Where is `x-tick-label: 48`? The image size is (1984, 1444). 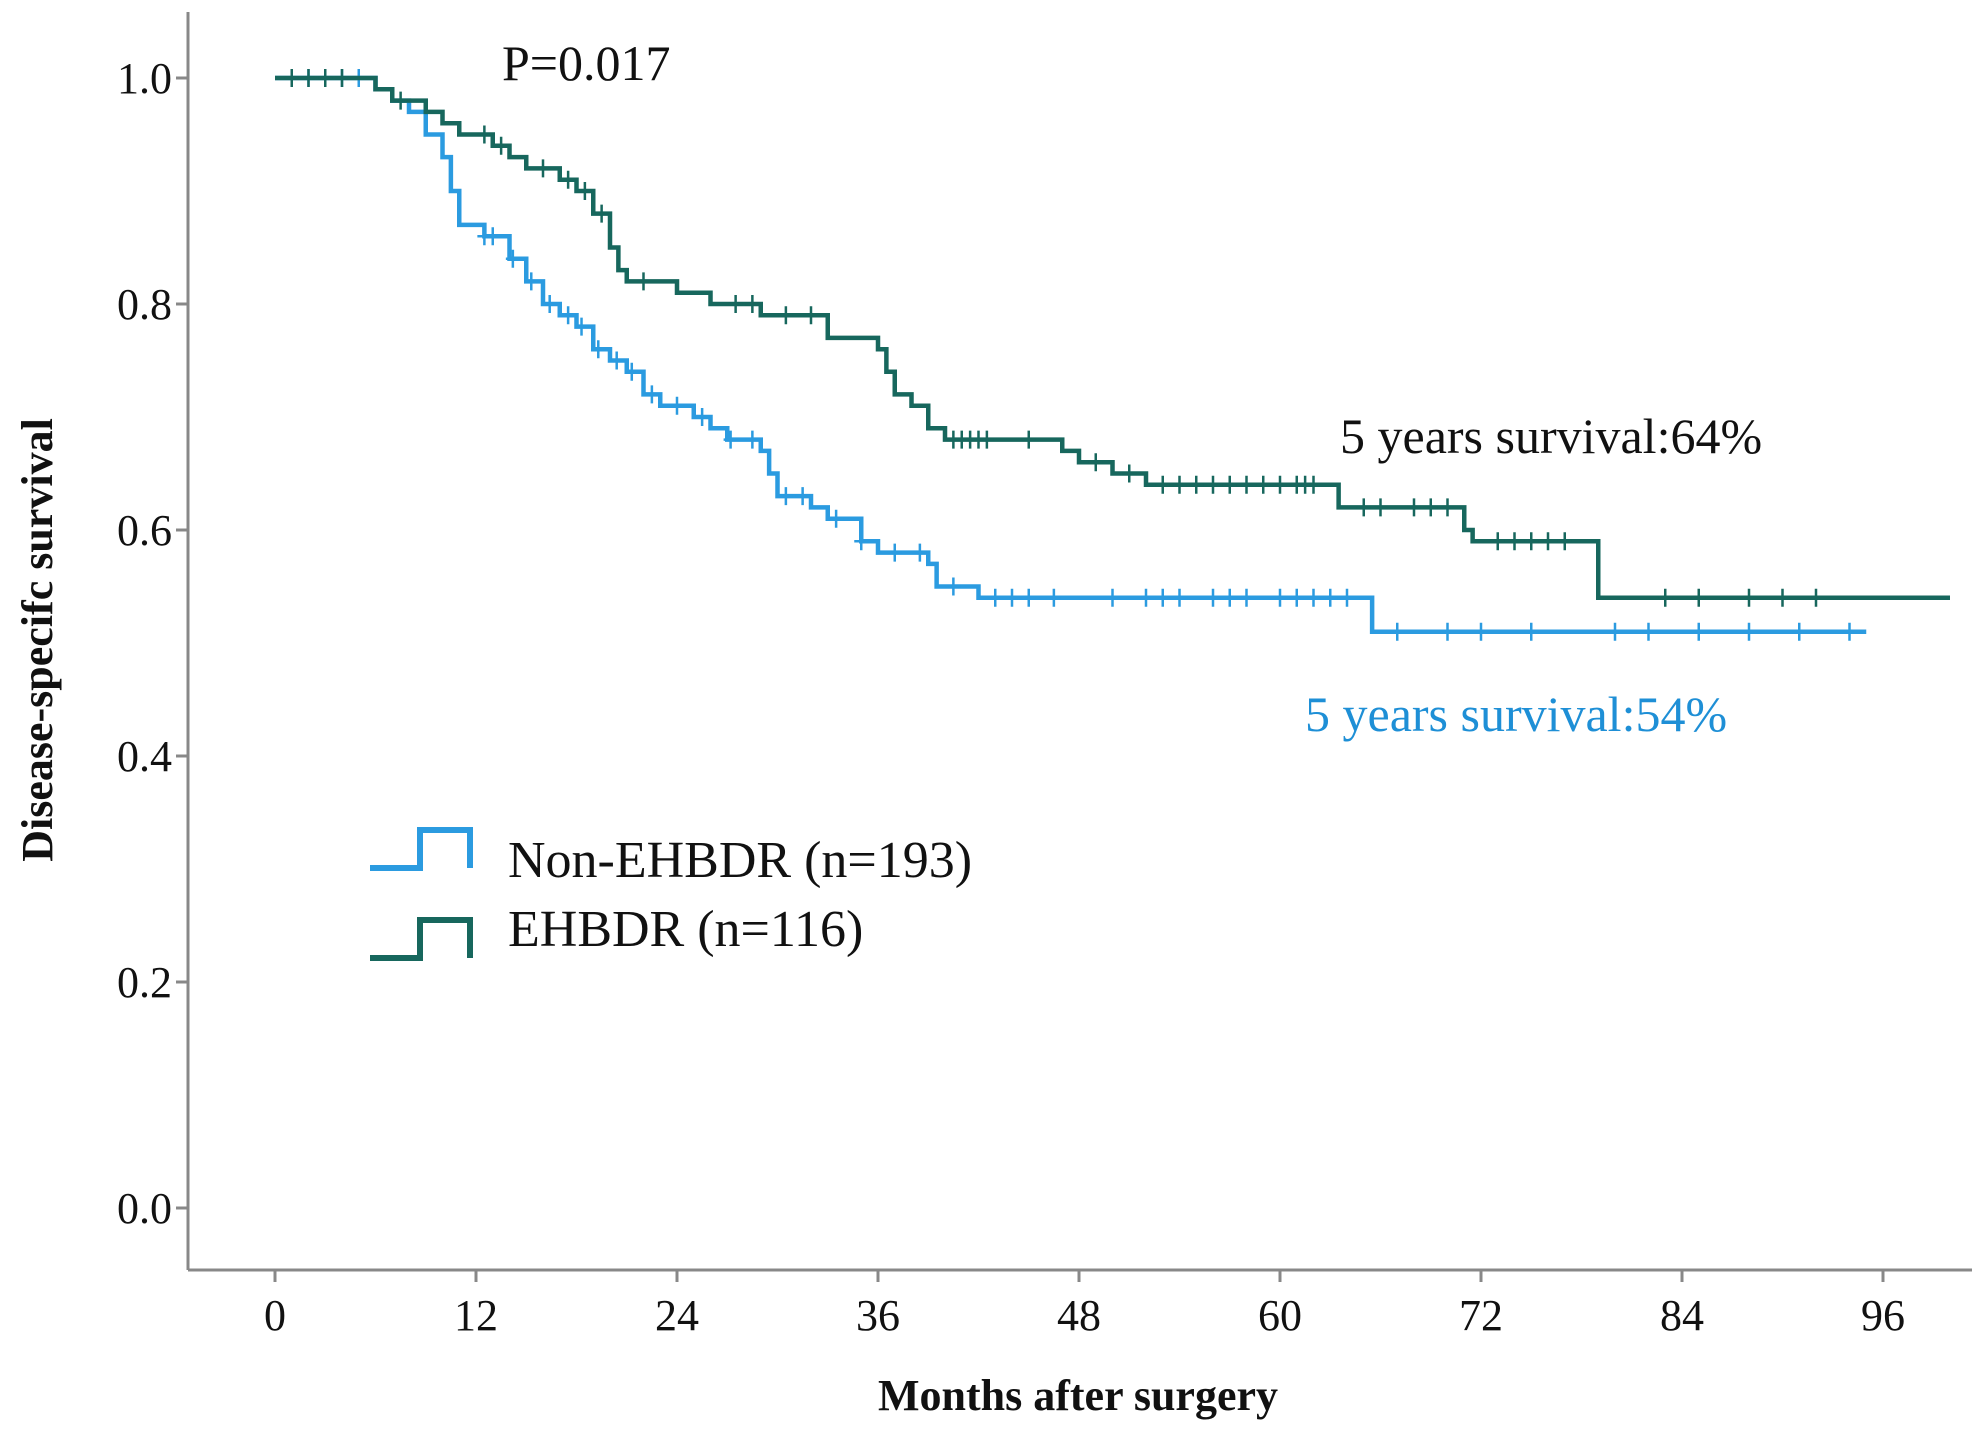 x-tick-label: 48 is located at coordinates (1079, 1315).